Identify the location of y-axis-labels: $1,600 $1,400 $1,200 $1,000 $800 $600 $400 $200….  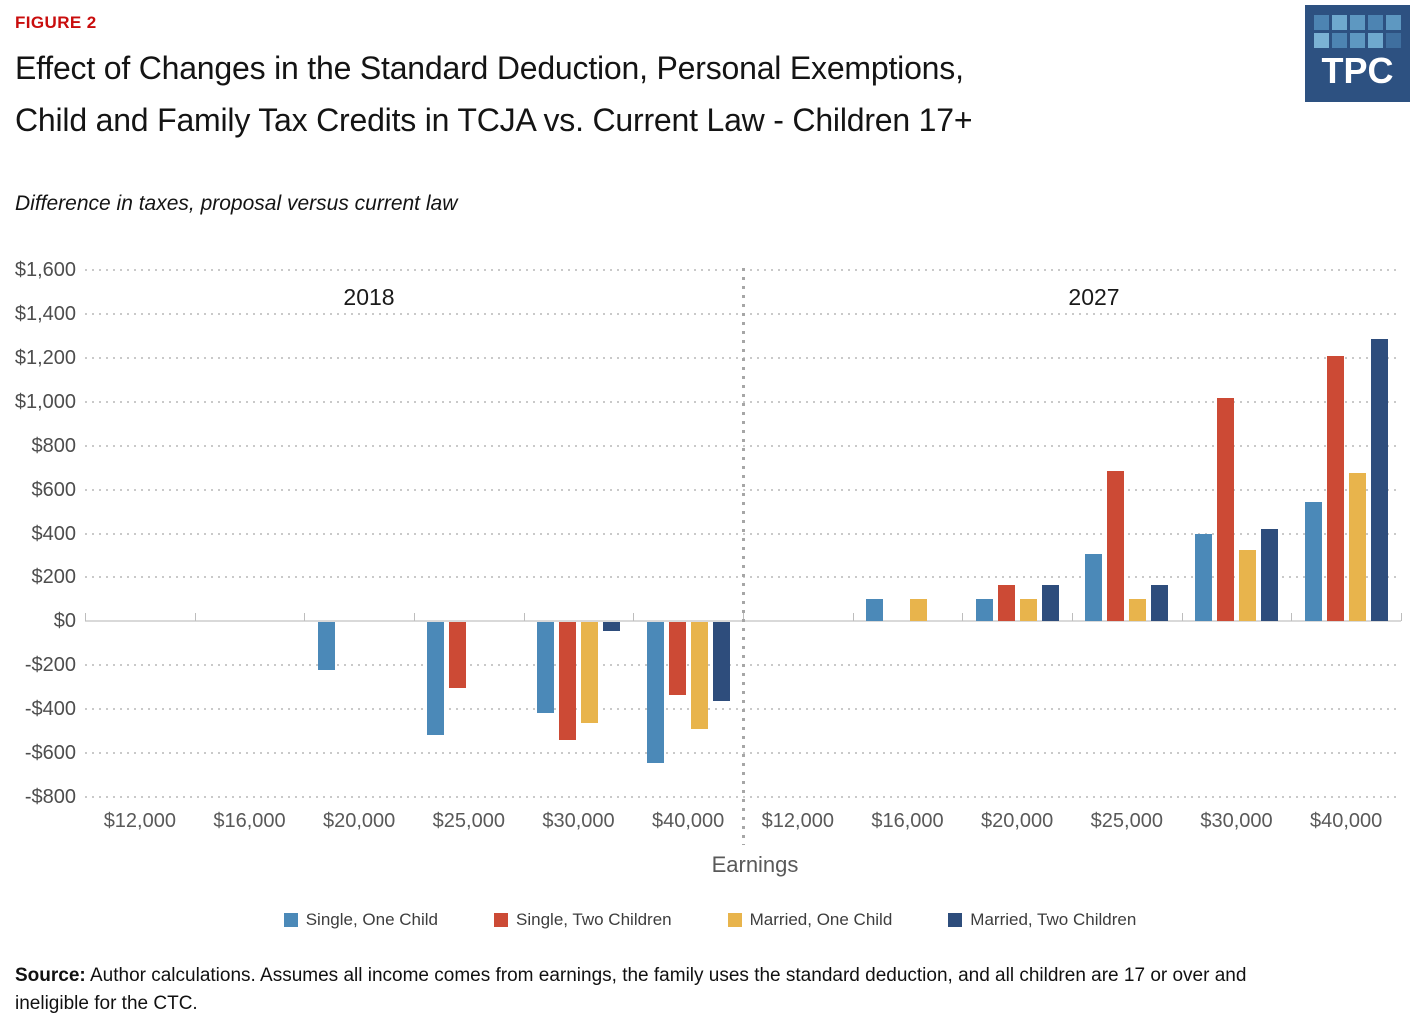
(38, 533).